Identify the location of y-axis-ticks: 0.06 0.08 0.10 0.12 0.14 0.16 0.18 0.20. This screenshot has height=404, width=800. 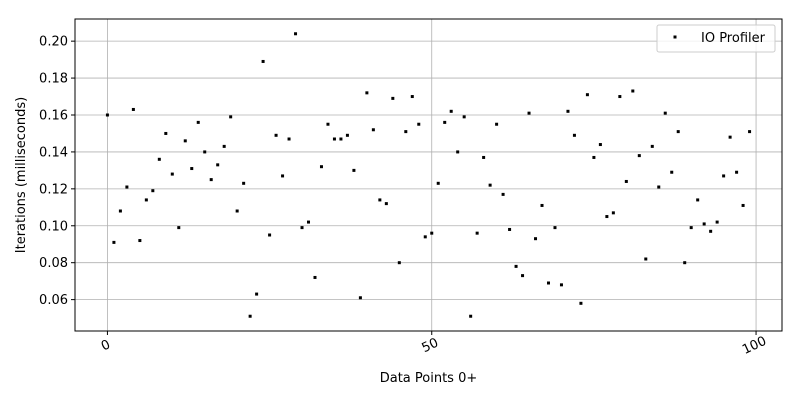
(57, 171).